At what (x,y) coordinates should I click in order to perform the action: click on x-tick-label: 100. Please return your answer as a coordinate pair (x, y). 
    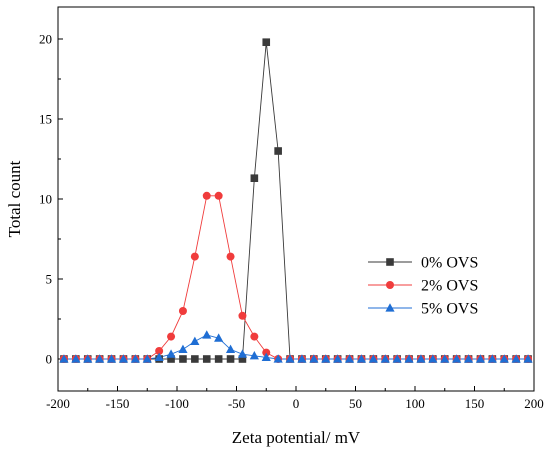
    Looking at the image, I should click on (415, 403).